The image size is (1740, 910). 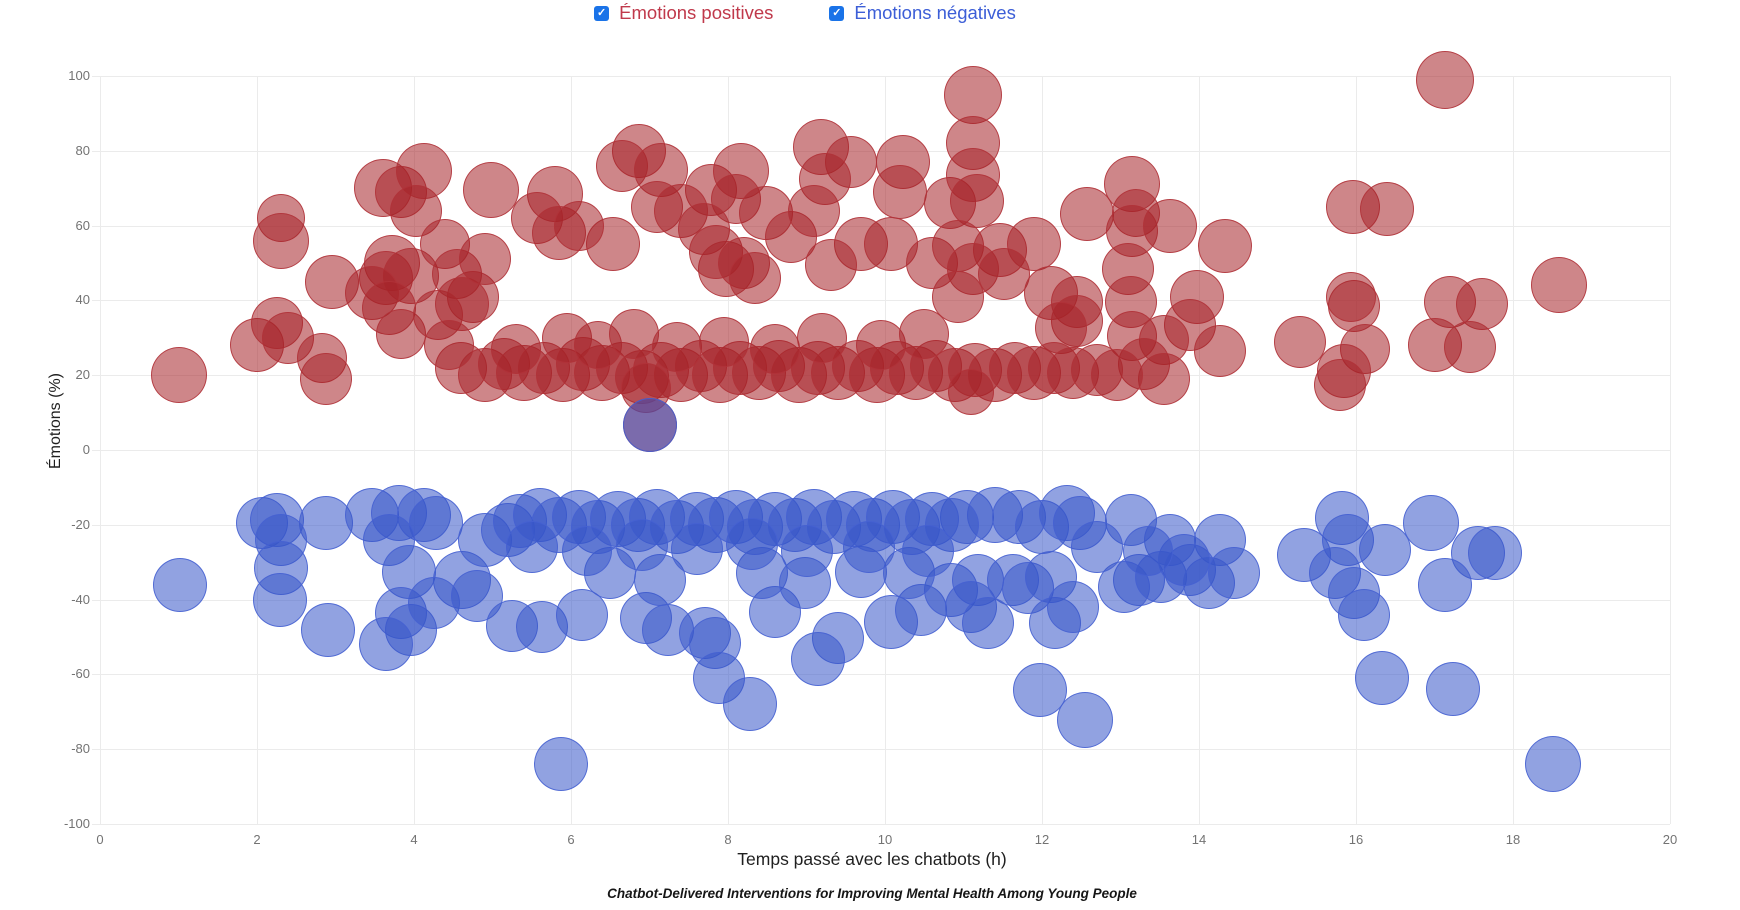 I want to click on checkbox-negative-icon: ✓, so click(x=837, y=13).